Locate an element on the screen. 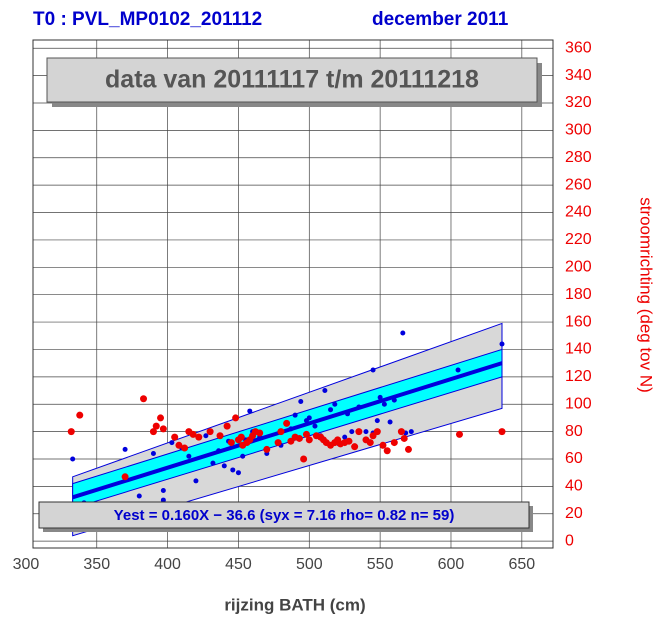  annotation-box is located at coordinates (292, 80).